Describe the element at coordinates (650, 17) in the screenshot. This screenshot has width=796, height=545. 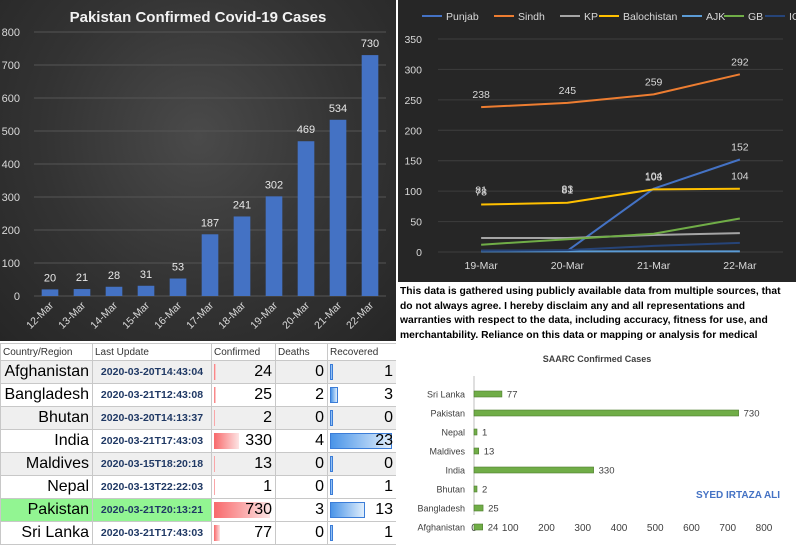
I see `legend-label: Balochistan` at that location.